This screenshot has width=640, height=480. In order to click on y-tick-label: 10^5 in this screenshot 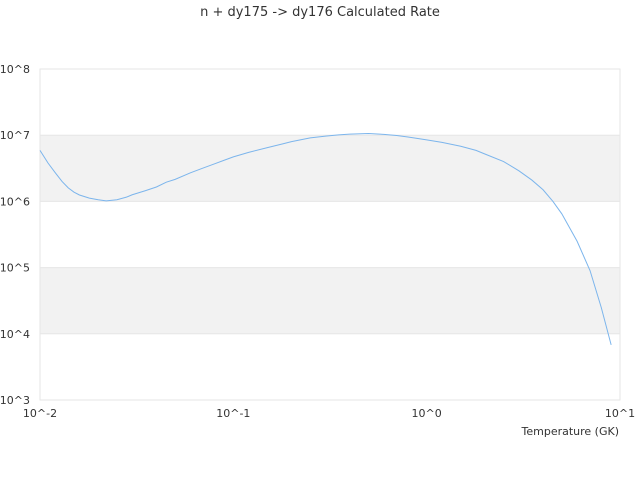, I will do `click(15, 268)`.